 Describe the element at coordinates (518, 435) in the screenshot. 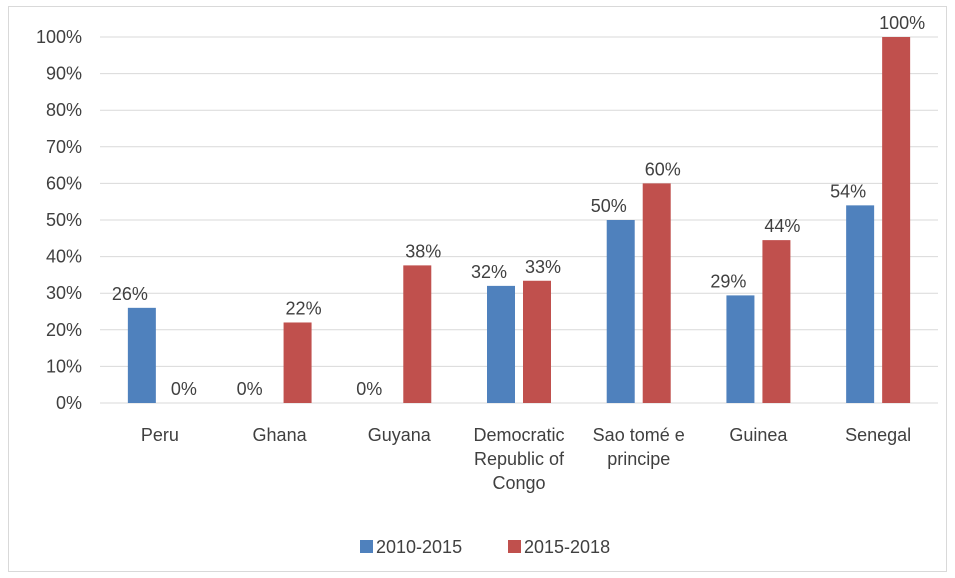

I see `category-label: Democratic` at that location.